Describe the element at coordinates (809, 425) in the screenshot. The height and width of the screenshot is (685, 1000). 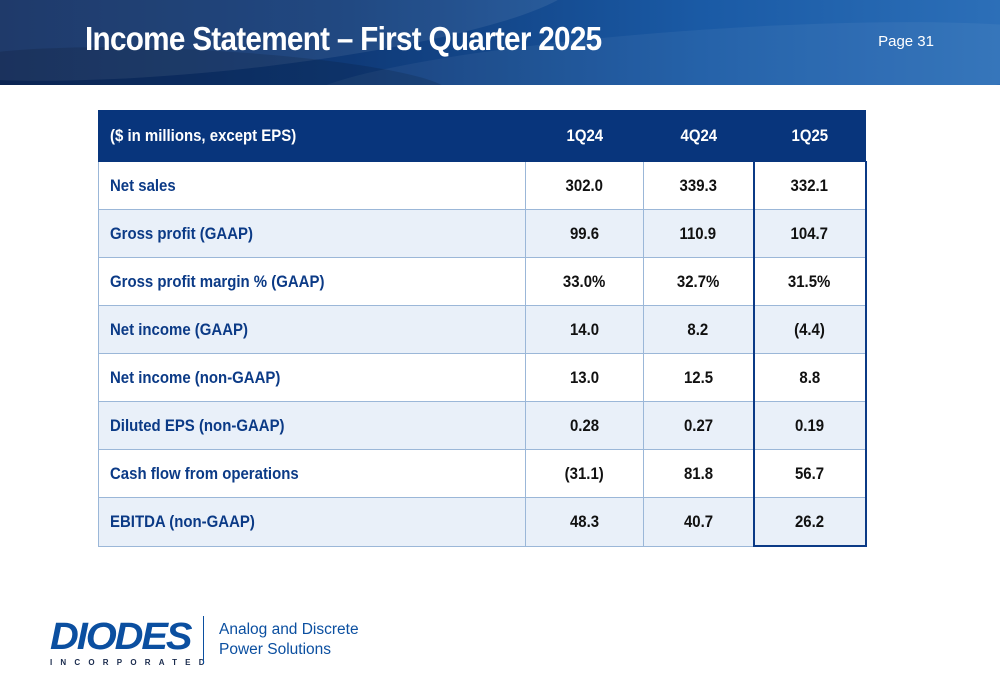
I see `cell-1q25: 0.19` at that location.